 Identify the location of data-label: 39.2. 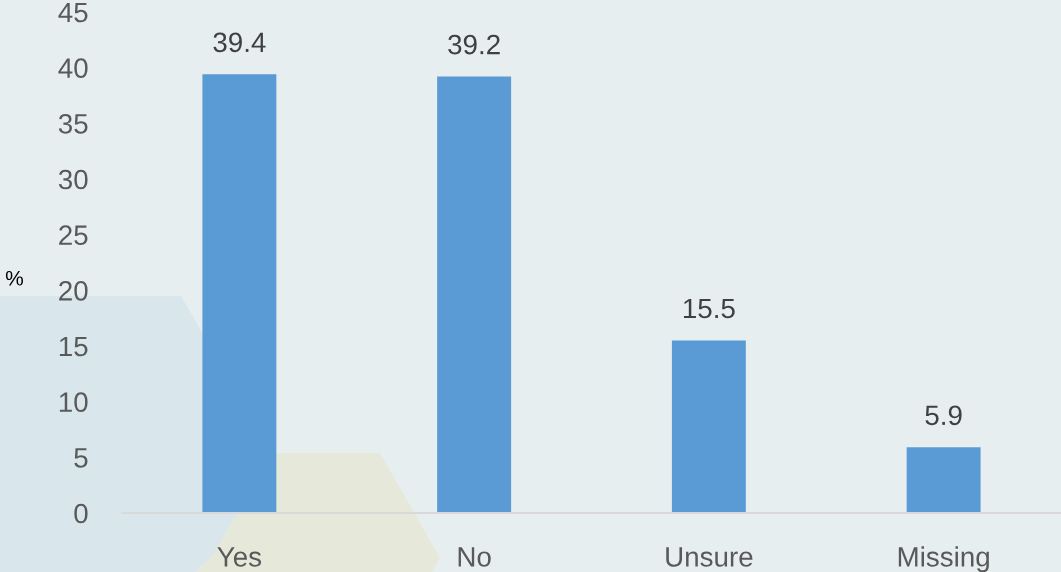
(474, 44).